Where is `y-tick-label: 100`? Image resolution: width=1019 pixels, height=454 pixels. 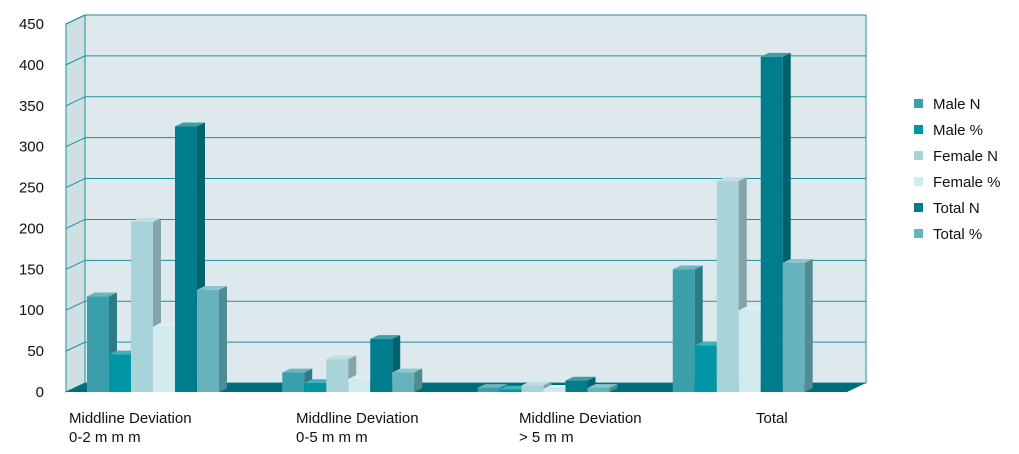
y-tick-label: 100 is located at coordinates (31, 310).